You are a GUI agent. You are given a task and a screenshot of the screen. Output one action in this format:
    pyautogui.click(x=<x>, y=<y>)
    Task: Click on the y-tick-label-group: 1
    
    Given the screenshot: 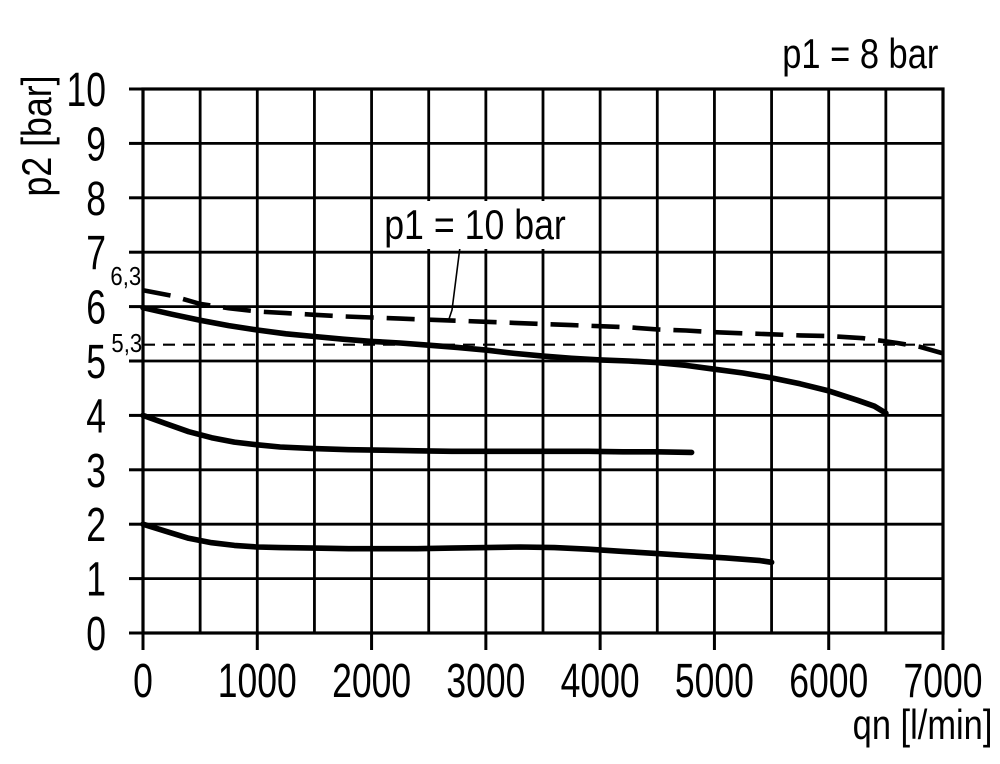 What is the action you would take?
    pyautogui.click(x=96, y=578)
    